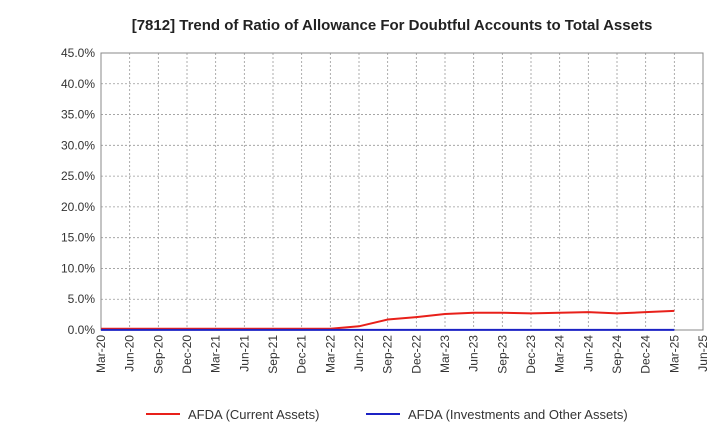 This screenshot has width=720, height=440. Describe the element at coordinates (78, 268) in the screenshot. I see `y-tick-label: 10.0%` at that location.